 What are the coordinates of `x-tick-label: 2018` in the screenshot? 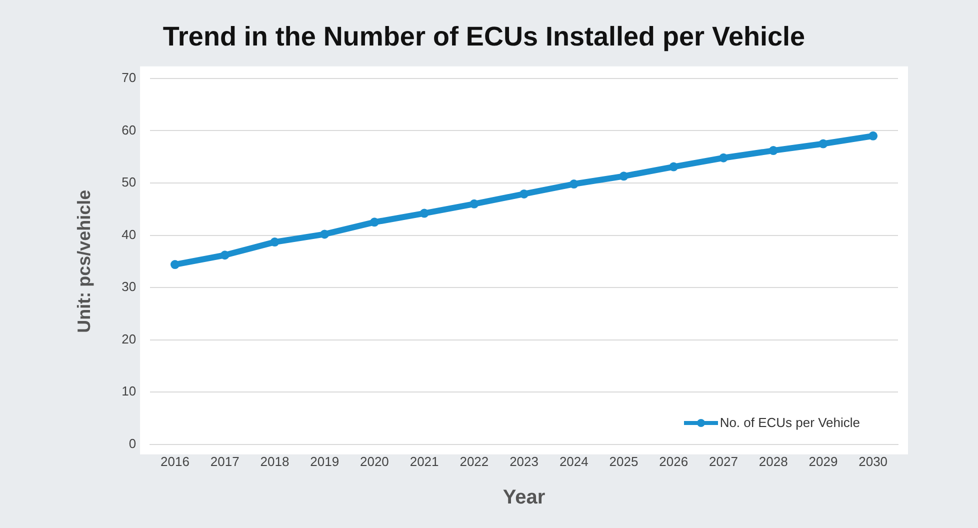 It's located at (275, 461).